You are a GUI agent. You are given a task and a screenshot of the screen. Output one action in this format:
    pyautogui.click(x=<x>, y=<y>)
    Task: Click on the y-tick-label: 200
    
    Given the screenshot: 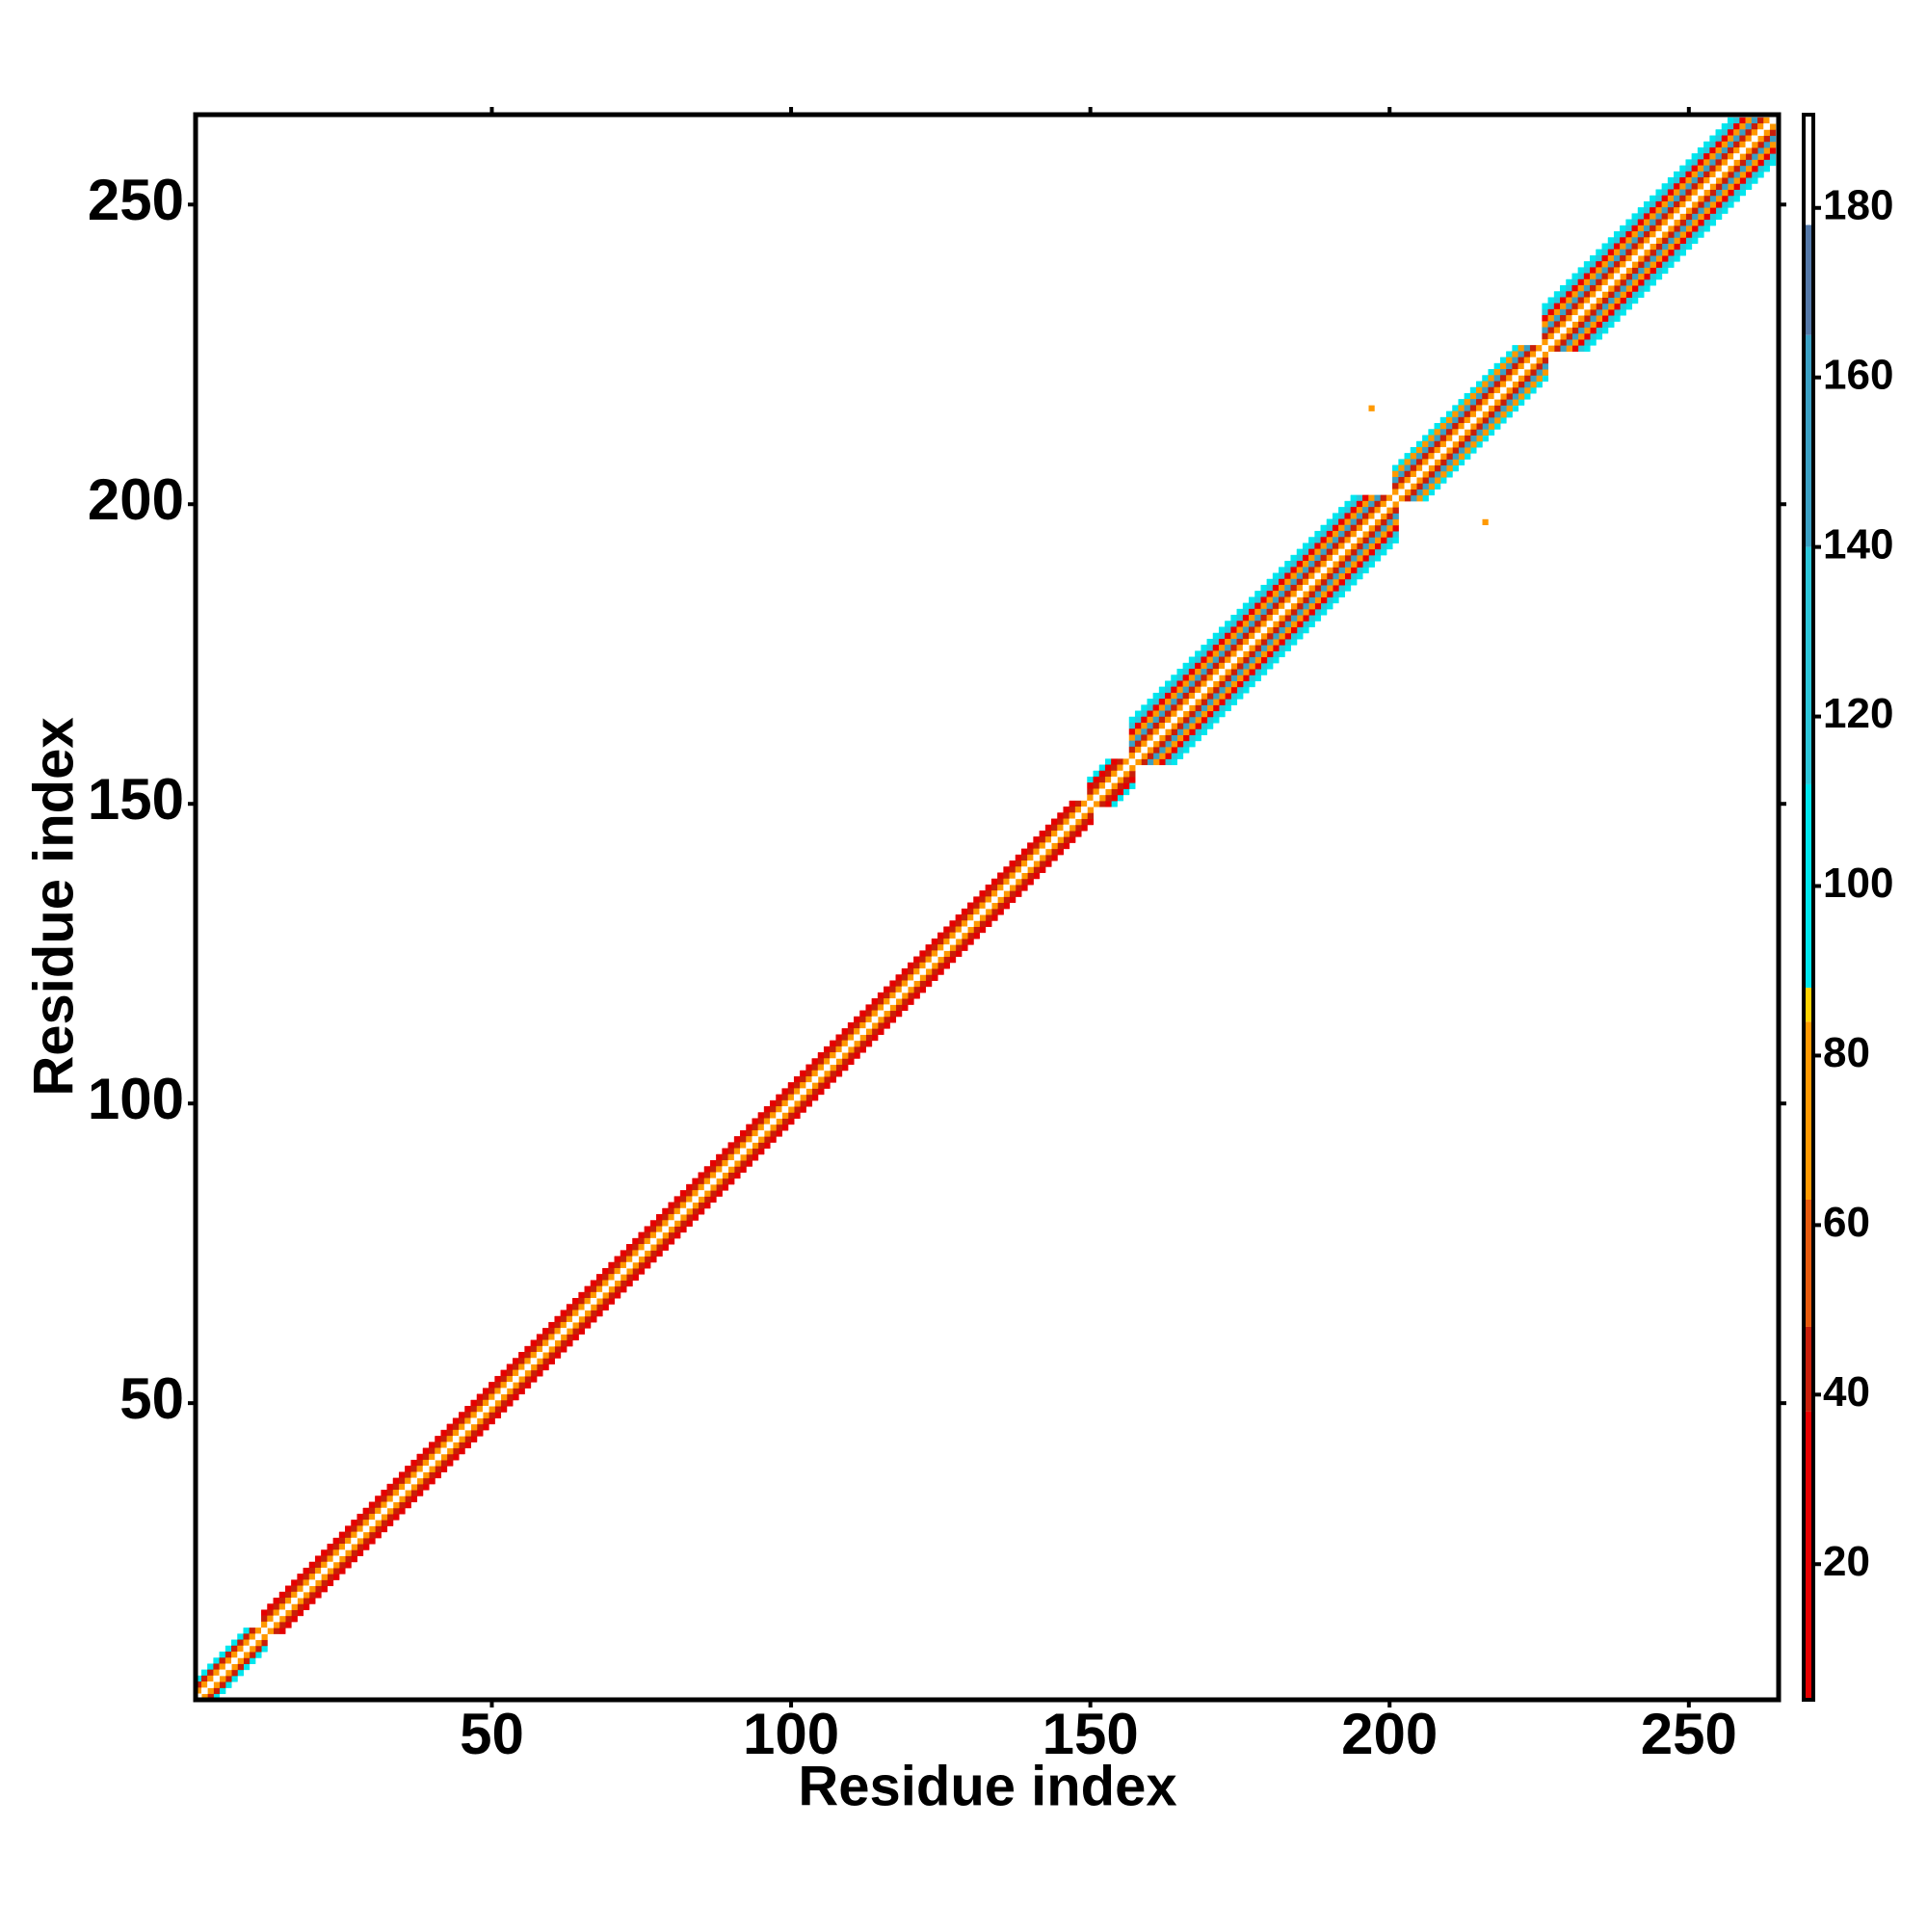 What is the action you would take?
    pyautogui.click(x=136, y=499)
    